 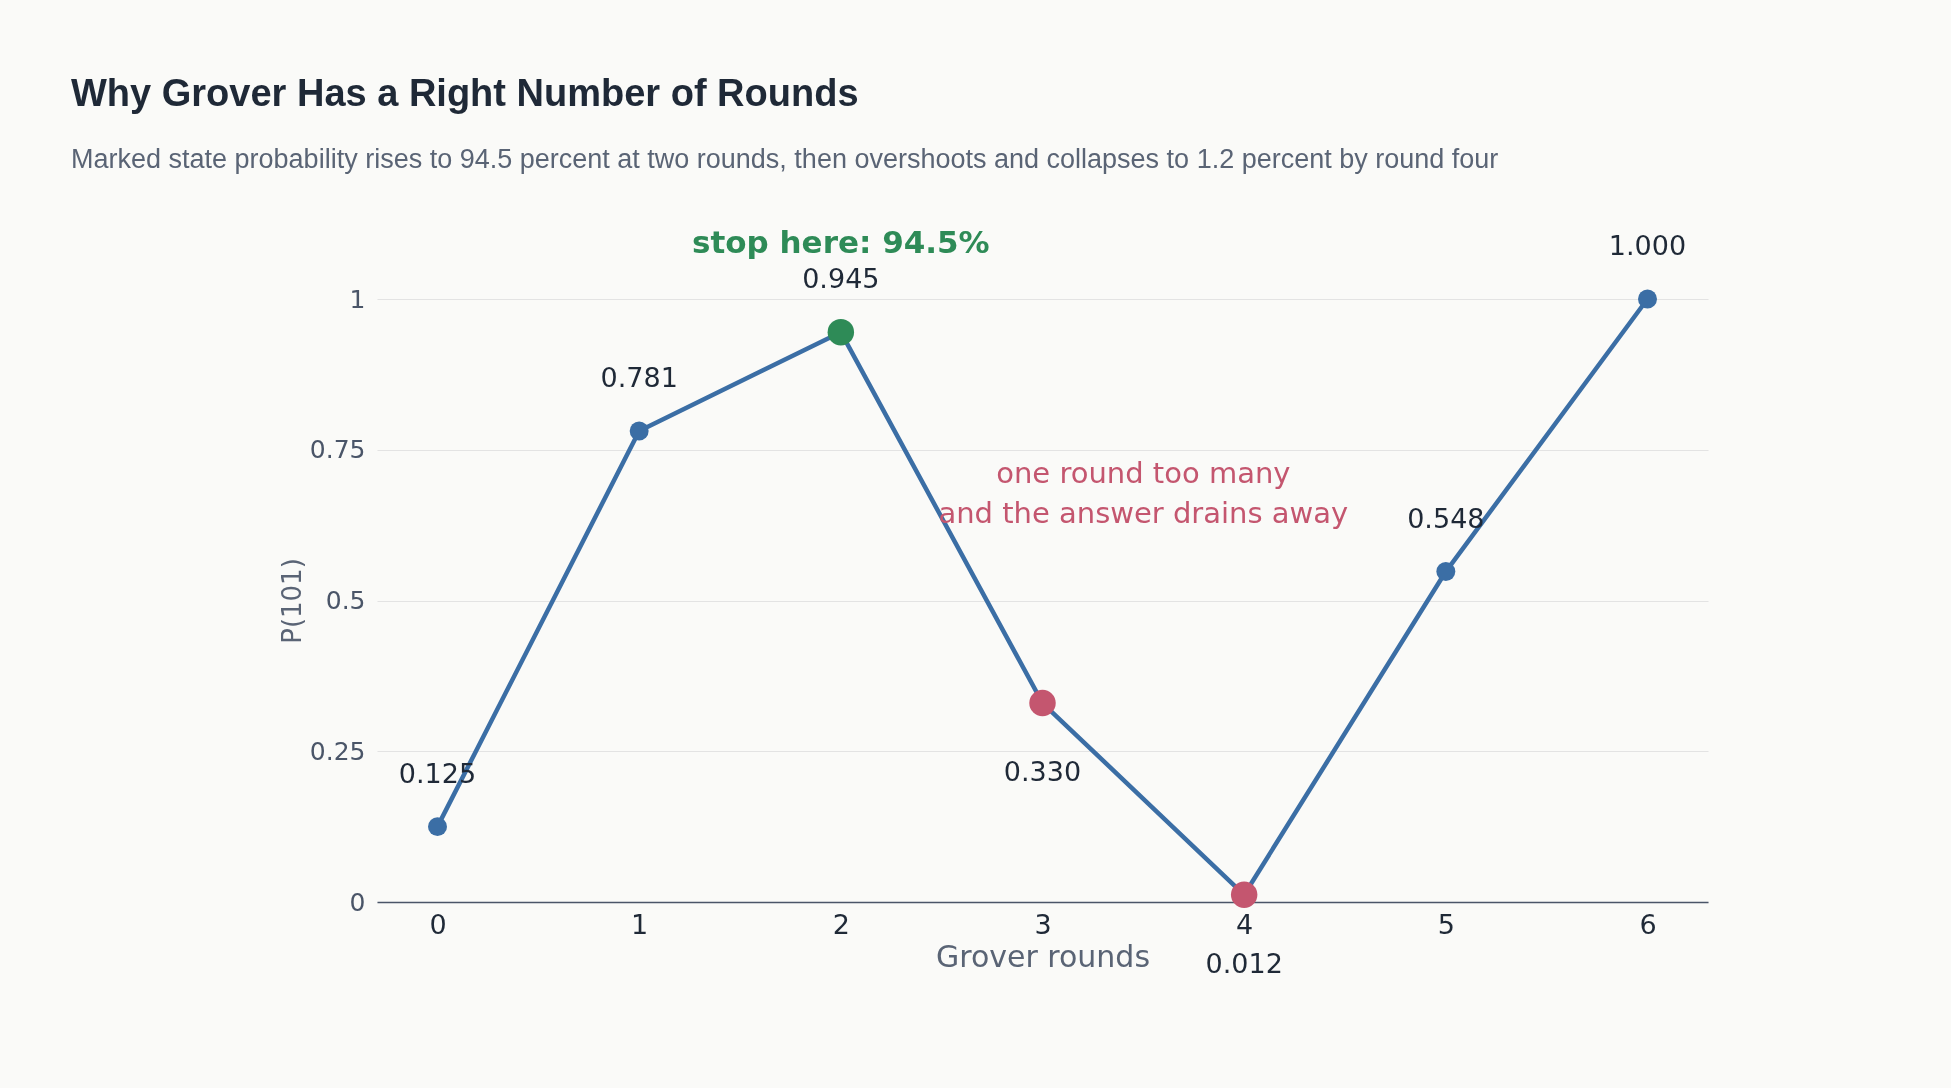 What do you see at coordinates (438, 924) in the screenshot?
I see `x-tick-label: 0` at bounding box center [438, 924].